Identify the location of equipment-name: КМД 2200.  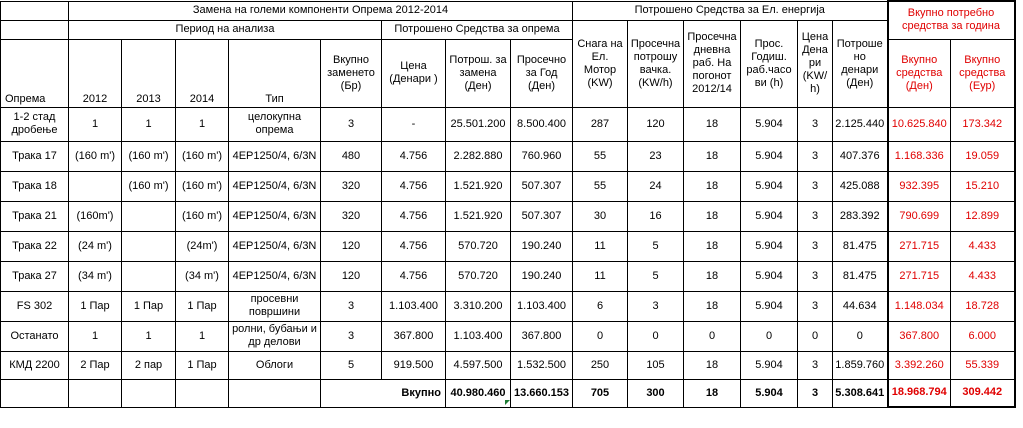
(34, 365).